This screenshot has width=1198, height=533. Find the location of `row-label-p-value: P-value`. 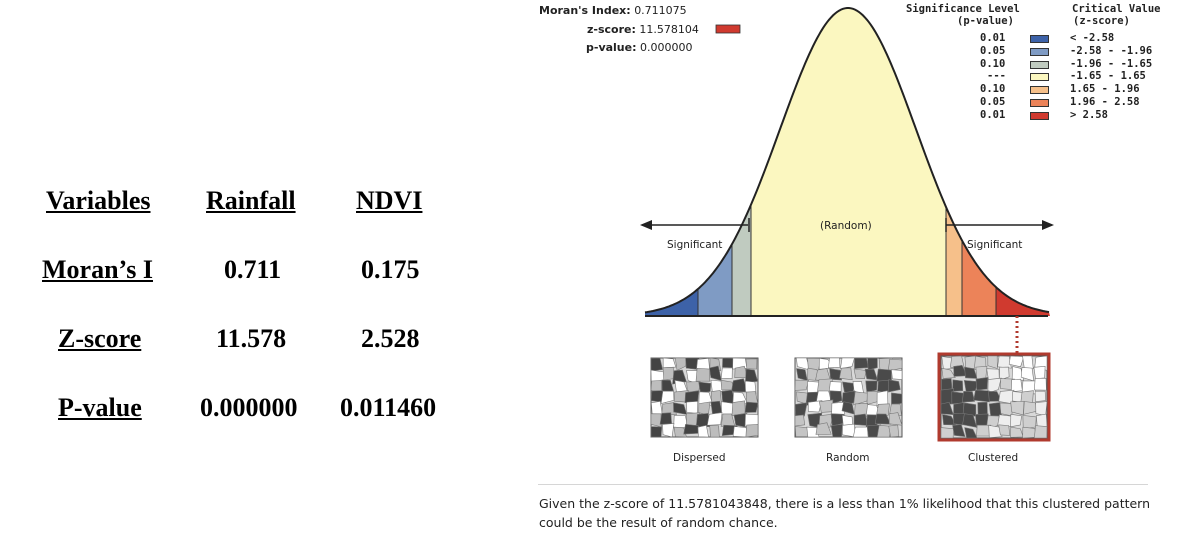

row-label-p-value: P-value is located at coordinates (100, 407).